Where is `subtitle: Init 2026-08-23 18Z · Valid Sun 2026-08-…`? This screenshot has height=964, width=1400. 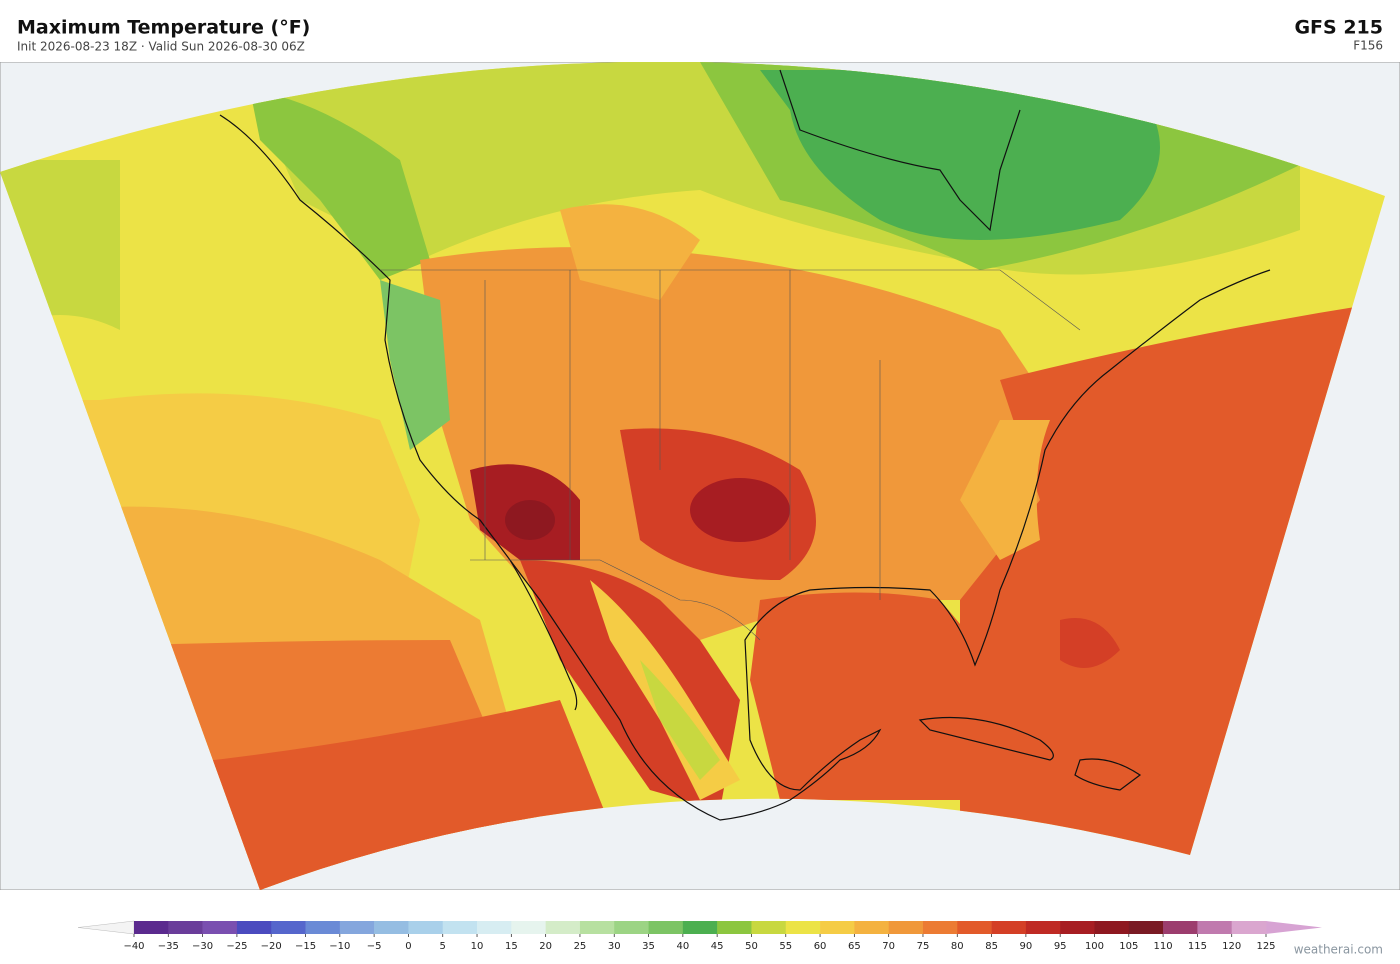 subtitle: Init 2026-08-23 18Z · Valid Sun 2026-08-… is located at coordinates (161, 47).